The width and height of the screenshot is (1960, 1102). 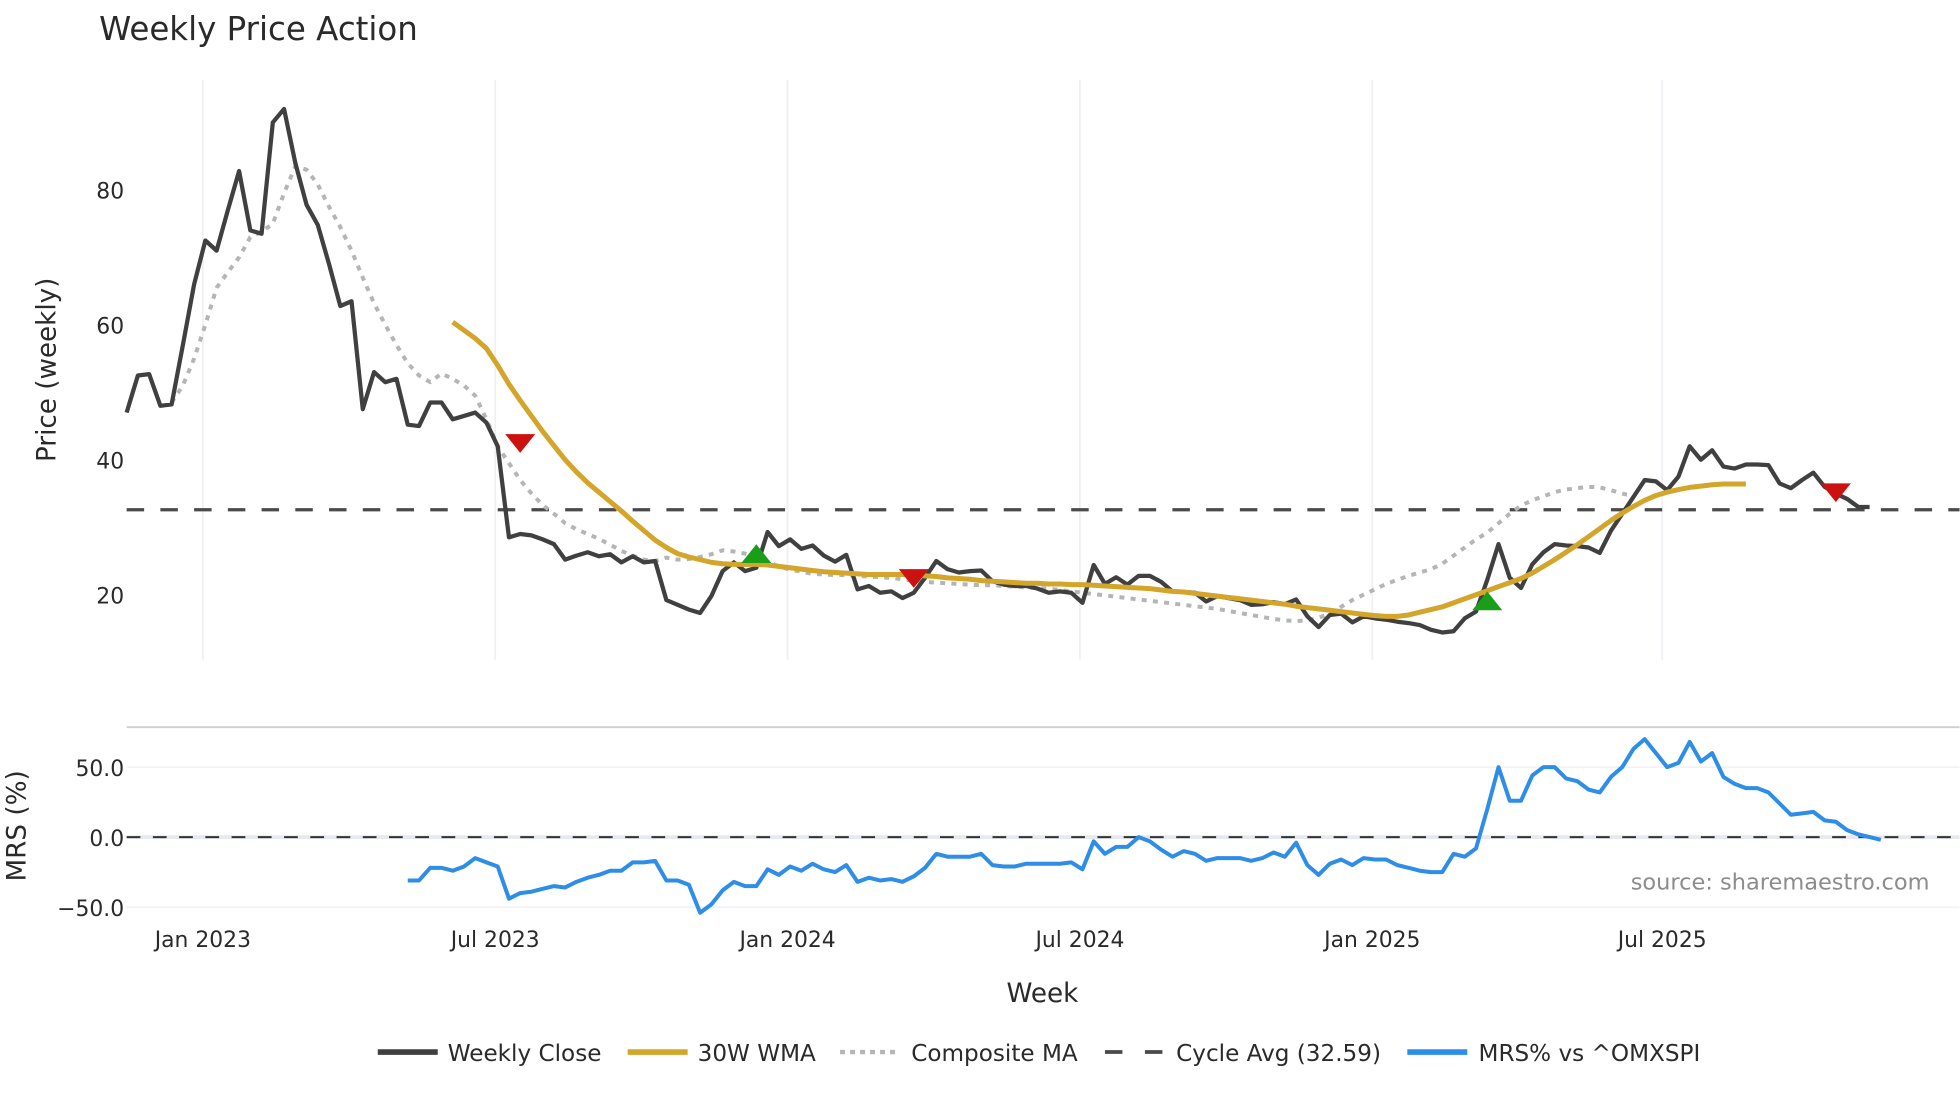 I want to click on mrs-y-axis-label: MRS (%), so click(x=17, y=825).